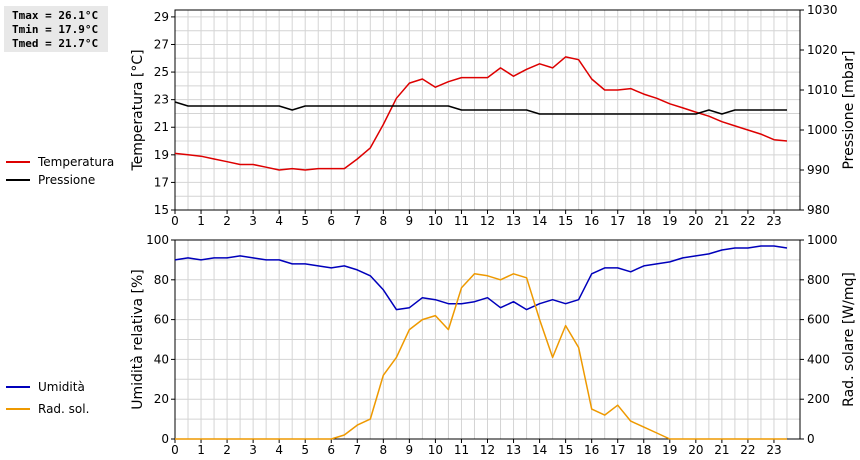 The width and height of the screenshot is (860, 460). Describe the element at coordinates (822, 90) in the screenshot. I see `y2-tick-label: 1010` at that location.